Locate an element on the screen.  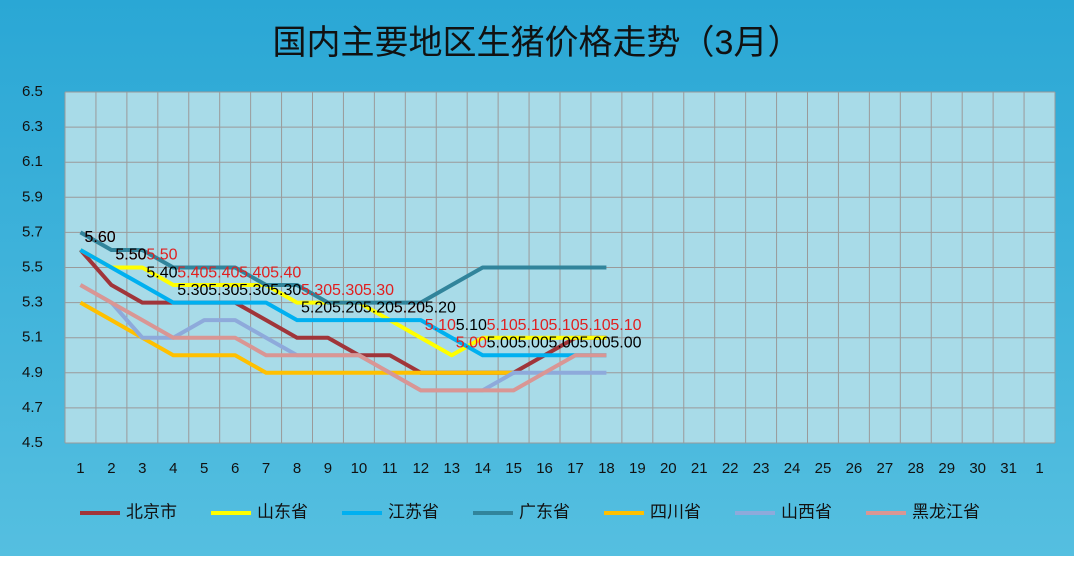
x-tick-label: 15 is located at coordinates (513, 468).